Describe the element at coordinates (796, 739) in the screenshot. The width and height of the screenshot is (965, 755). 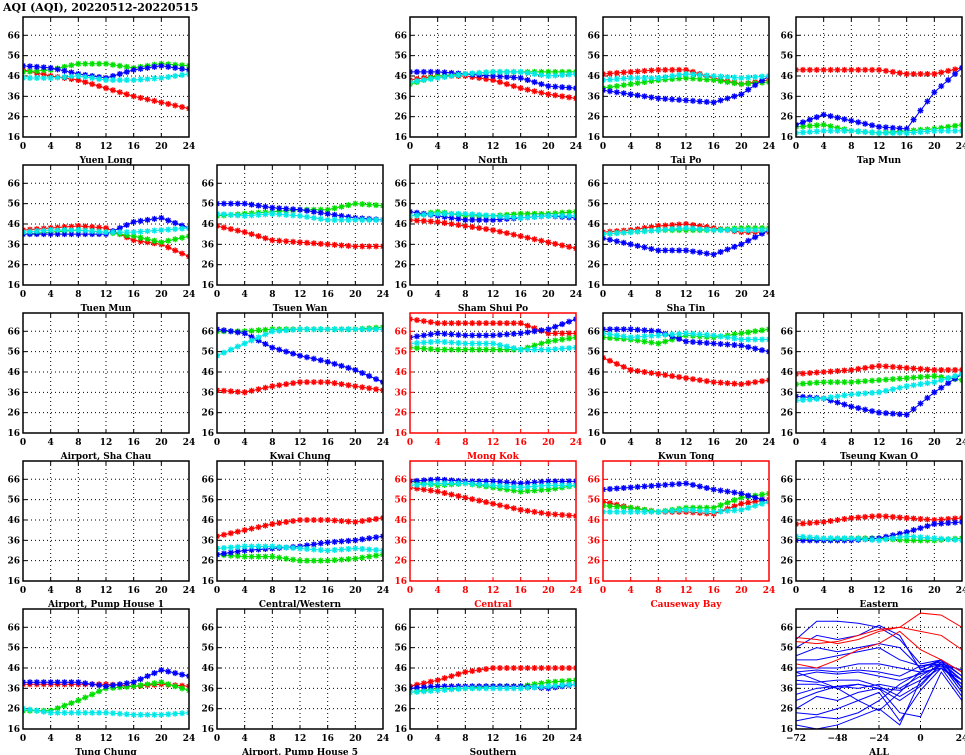
I see `x-tick-label: −72` at that location.